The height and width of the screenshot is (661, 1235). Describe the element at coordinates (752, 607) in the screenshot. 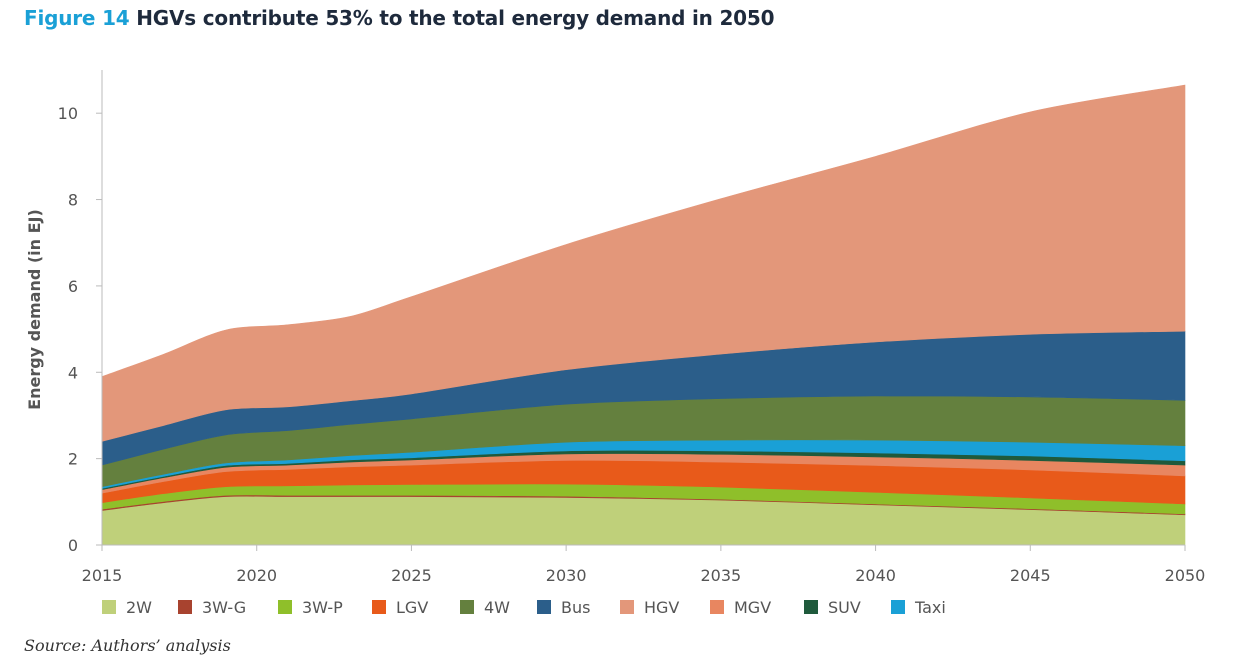

I see `legend-label-mgv: MGV` at that location.